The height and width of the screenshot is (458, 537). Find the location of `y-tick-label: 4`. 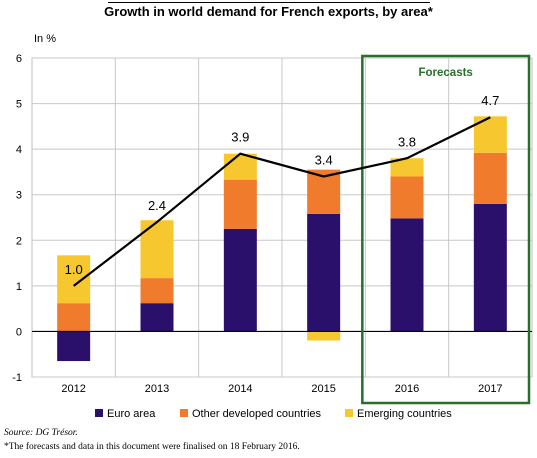

y-tick-label: 4 is located at coordinates (19, 150).